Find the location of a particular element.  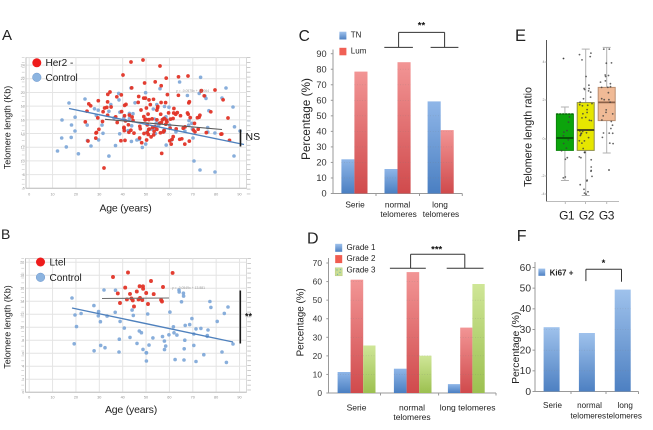

svg-text: F is located at coordinates (522, 236).